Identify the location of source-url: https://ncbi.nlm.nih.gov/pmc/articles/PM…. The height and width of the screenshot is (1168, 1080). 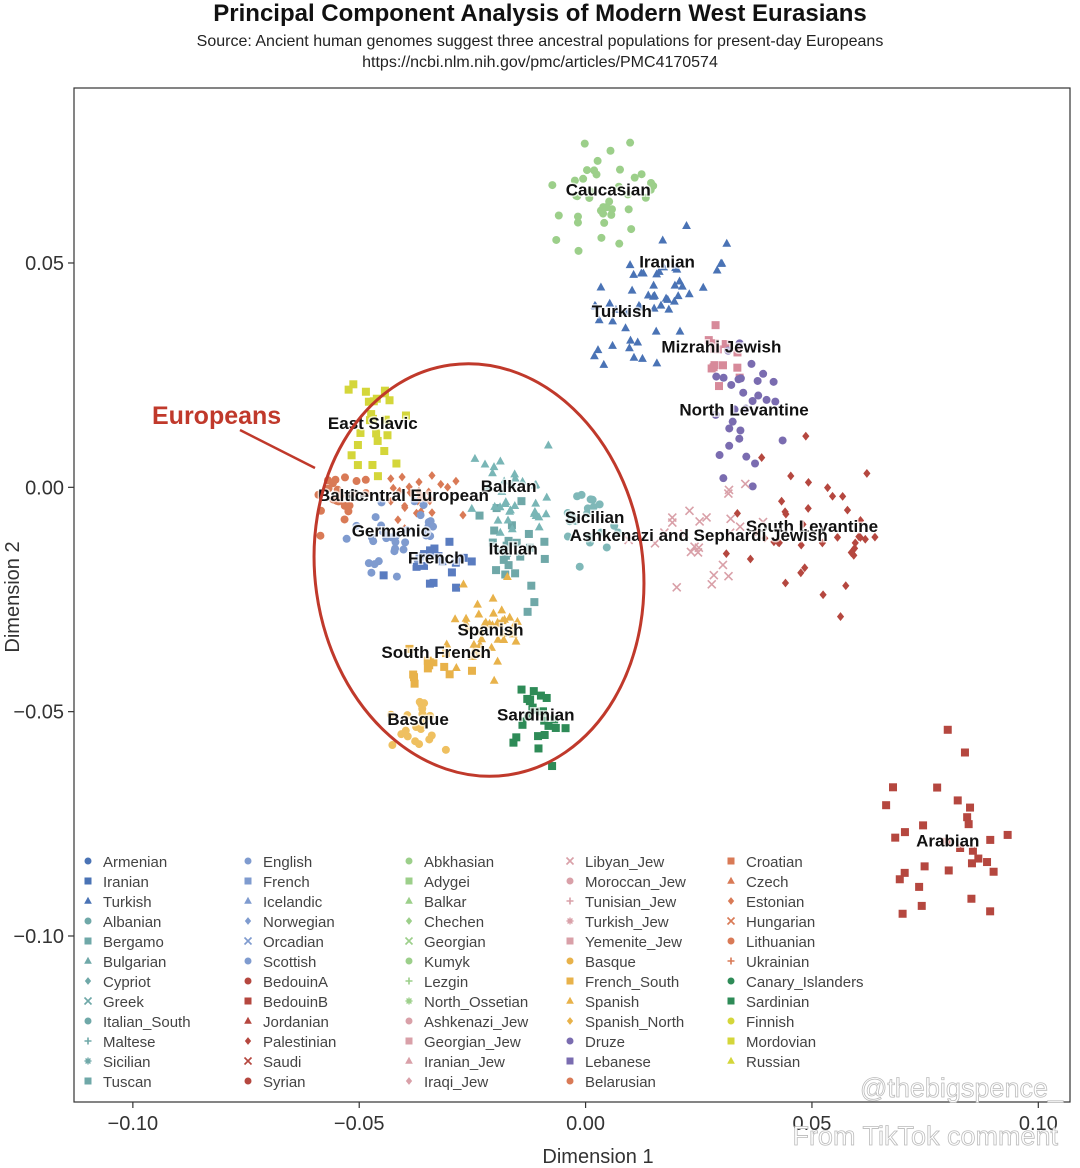
(540, 62).